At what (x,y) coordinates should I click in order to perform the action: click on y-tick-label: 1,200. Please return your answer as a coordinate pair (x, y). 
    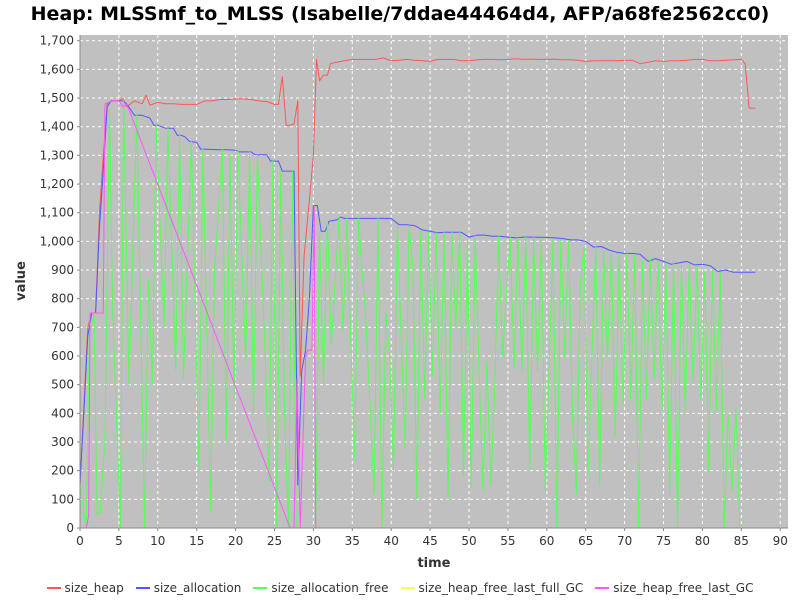
    Looking at the image, I should click on (57, 184).